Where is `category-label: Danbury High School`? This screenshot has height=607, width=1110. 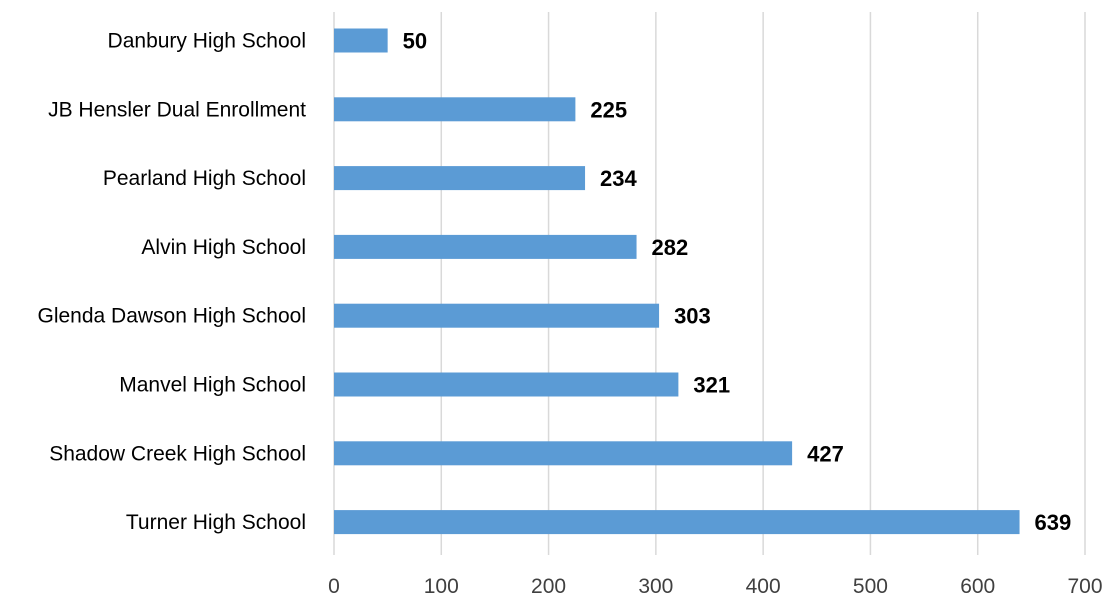
category-label: Danbury High School is located at coordinates (207, 41).